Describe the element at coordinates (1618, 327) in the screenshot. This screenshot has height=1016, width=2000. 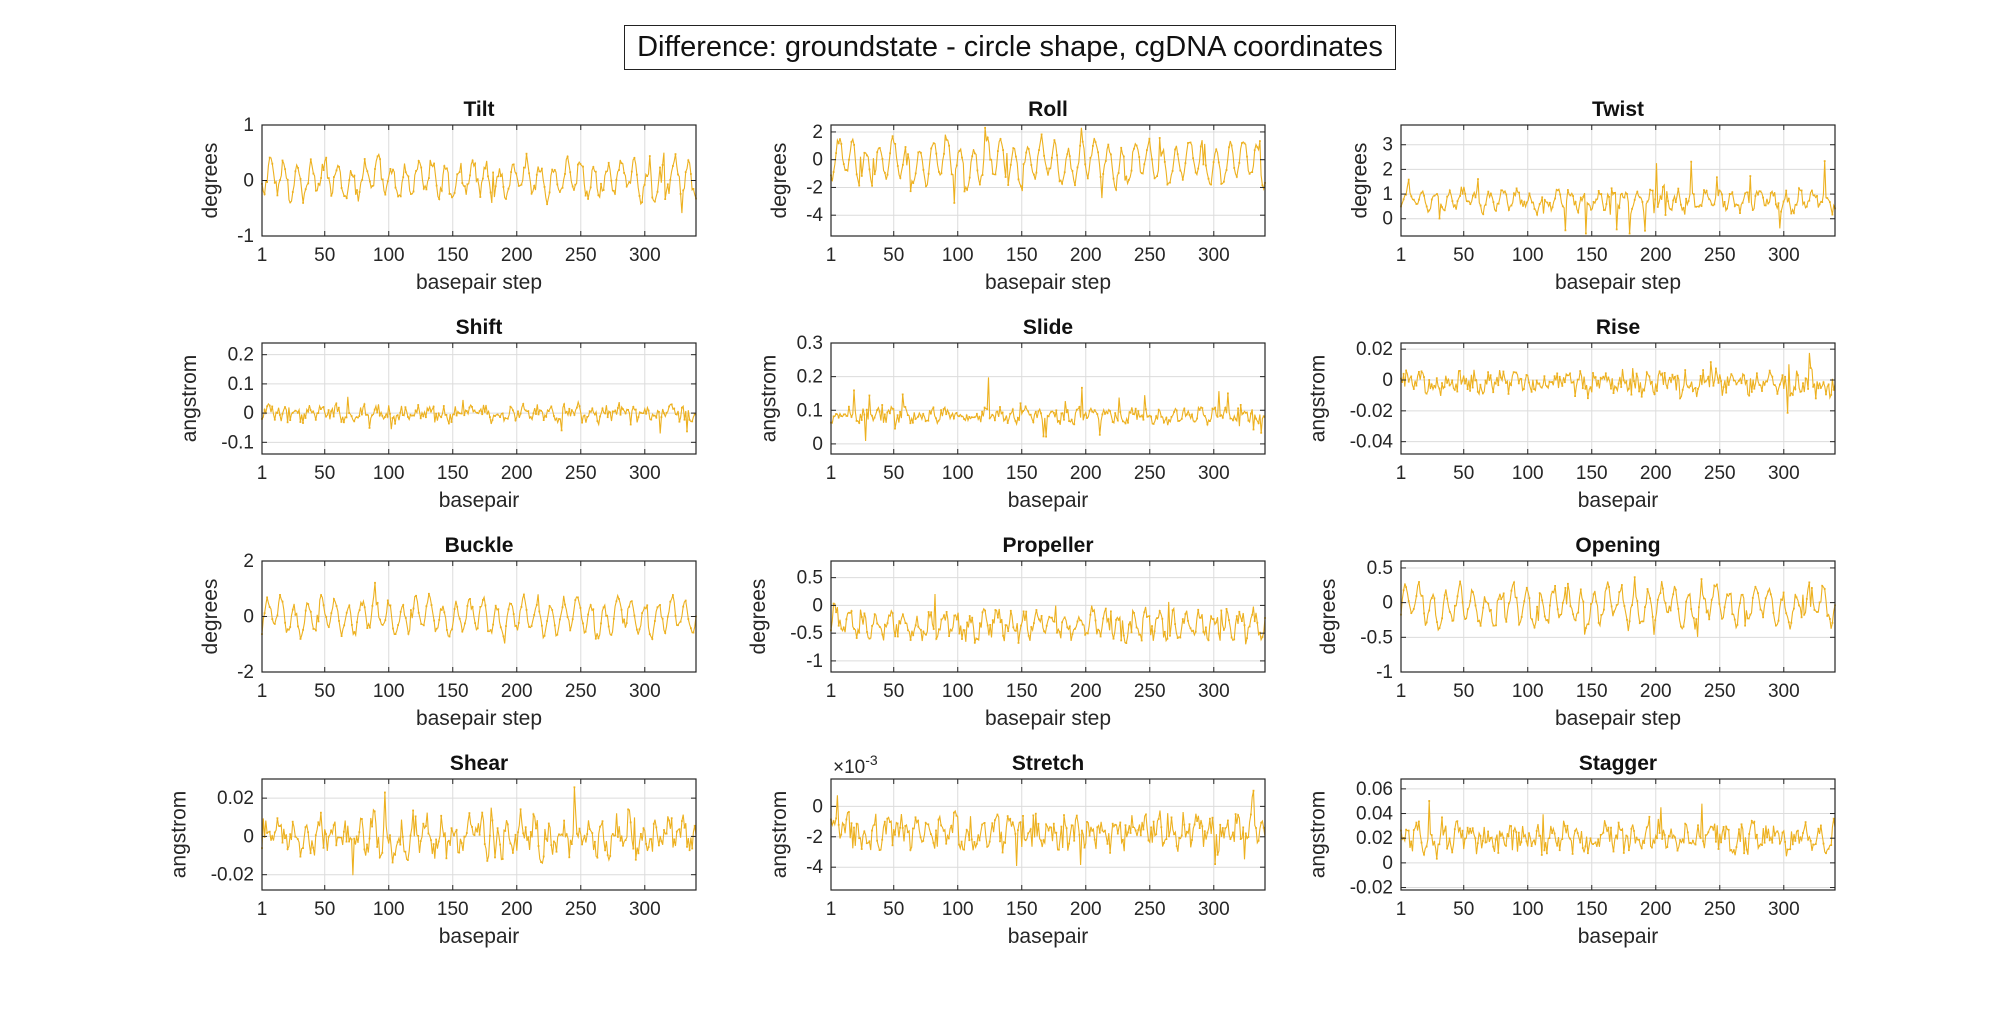
I see `subplot-title: Rise` at that location.